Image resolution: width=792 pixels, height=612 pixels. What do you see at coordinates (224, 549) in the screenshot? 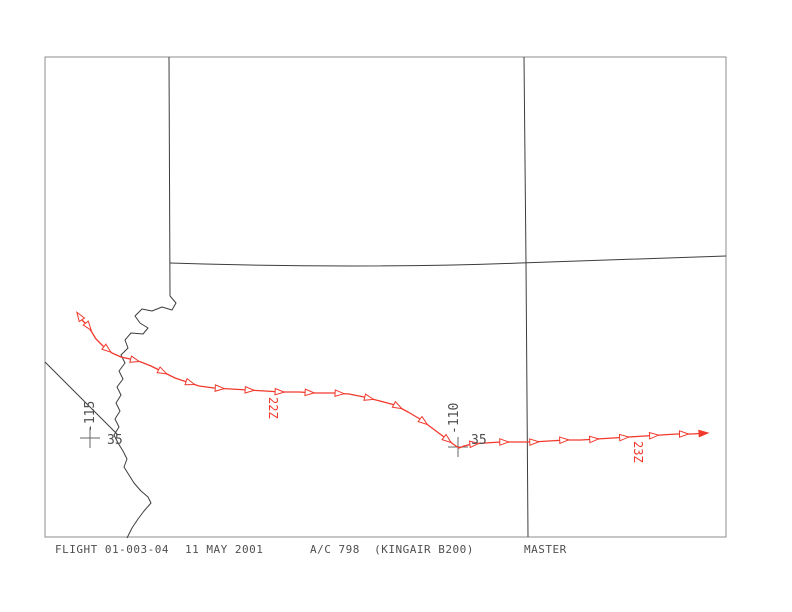
I see `flight-date-label: 11 MAY 2001` at bounding box center [224, 549].